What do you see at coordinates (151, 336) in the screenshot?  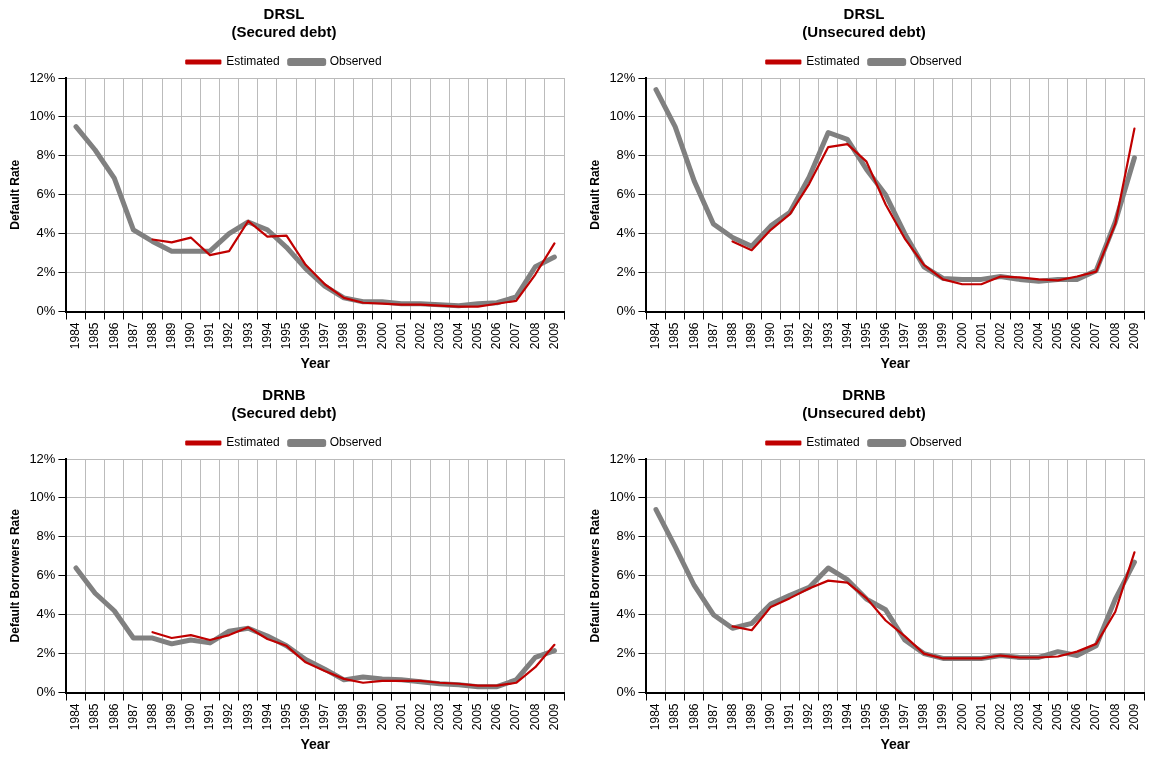 I see `x-tick-label: 1988` at bounding box center [151, 336].